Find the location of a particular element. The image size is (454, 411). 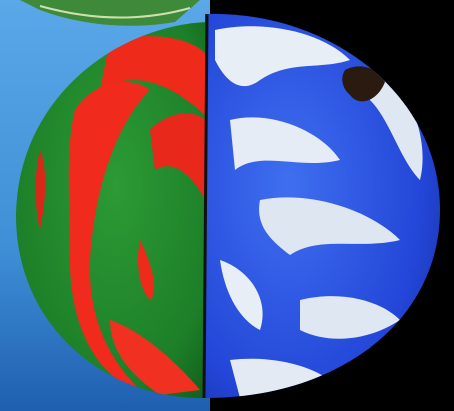

seam is located at coordinates (205, 206).